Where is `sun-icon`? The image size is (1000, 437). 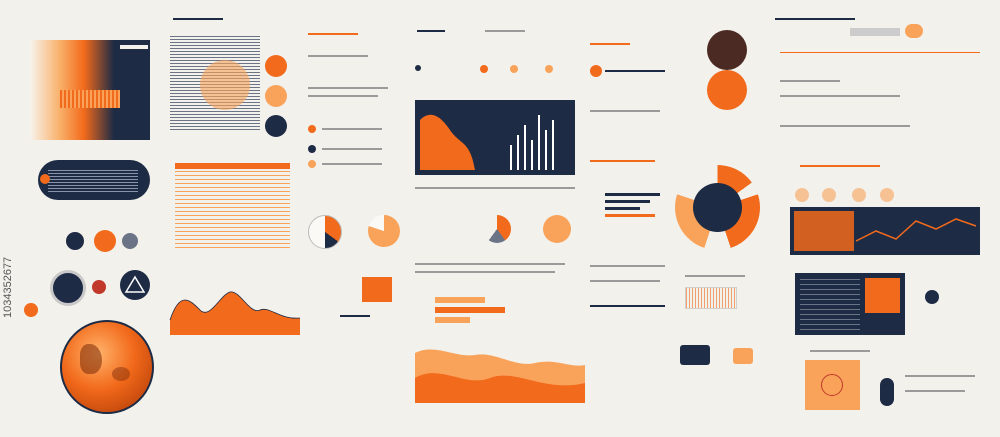 sun-icon is located at coordinates (557, 229).